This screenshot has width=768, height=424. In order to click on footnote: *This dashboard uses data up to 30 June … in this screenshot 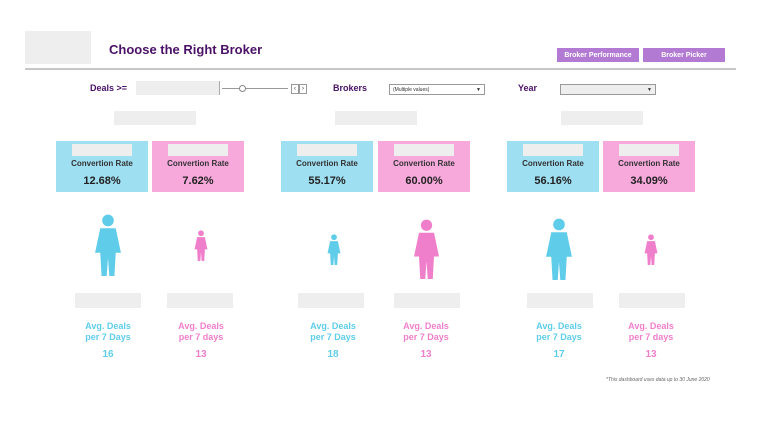, I will do `click(658, 380)`.